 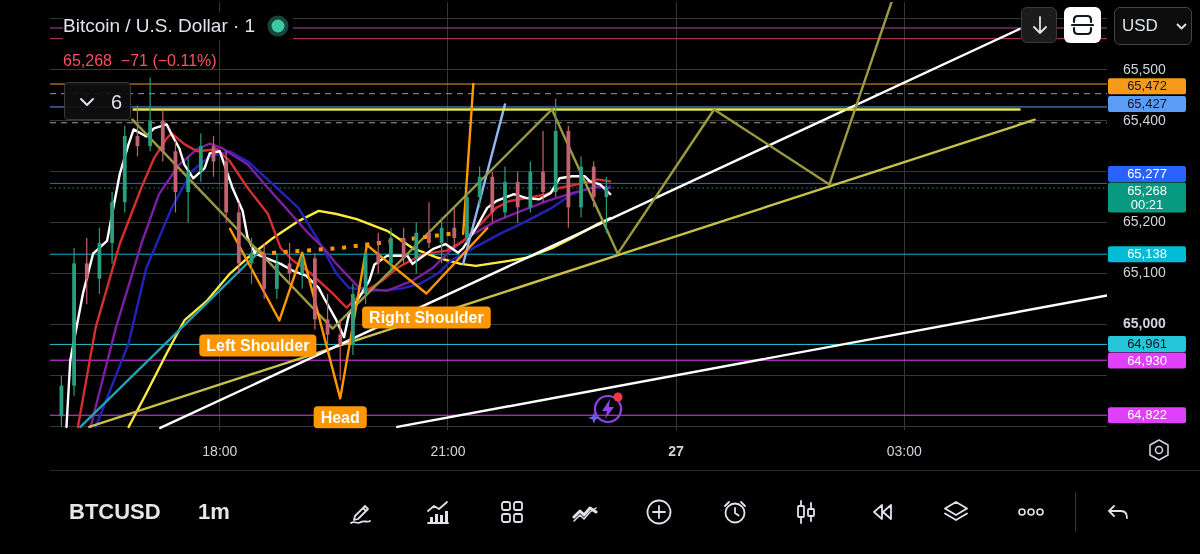 I want to click on y-tick-label: 65,400, so click(x=1145, y=119).